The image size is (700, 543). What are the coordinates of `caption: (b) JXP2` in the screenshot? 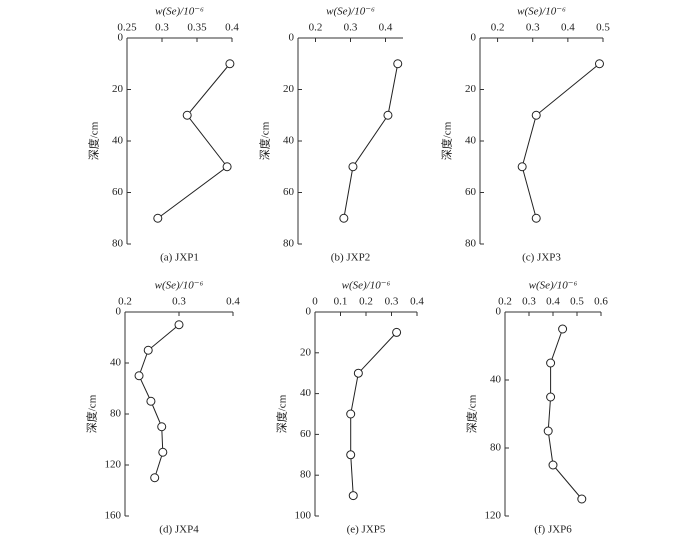 It's located at (350, 258).